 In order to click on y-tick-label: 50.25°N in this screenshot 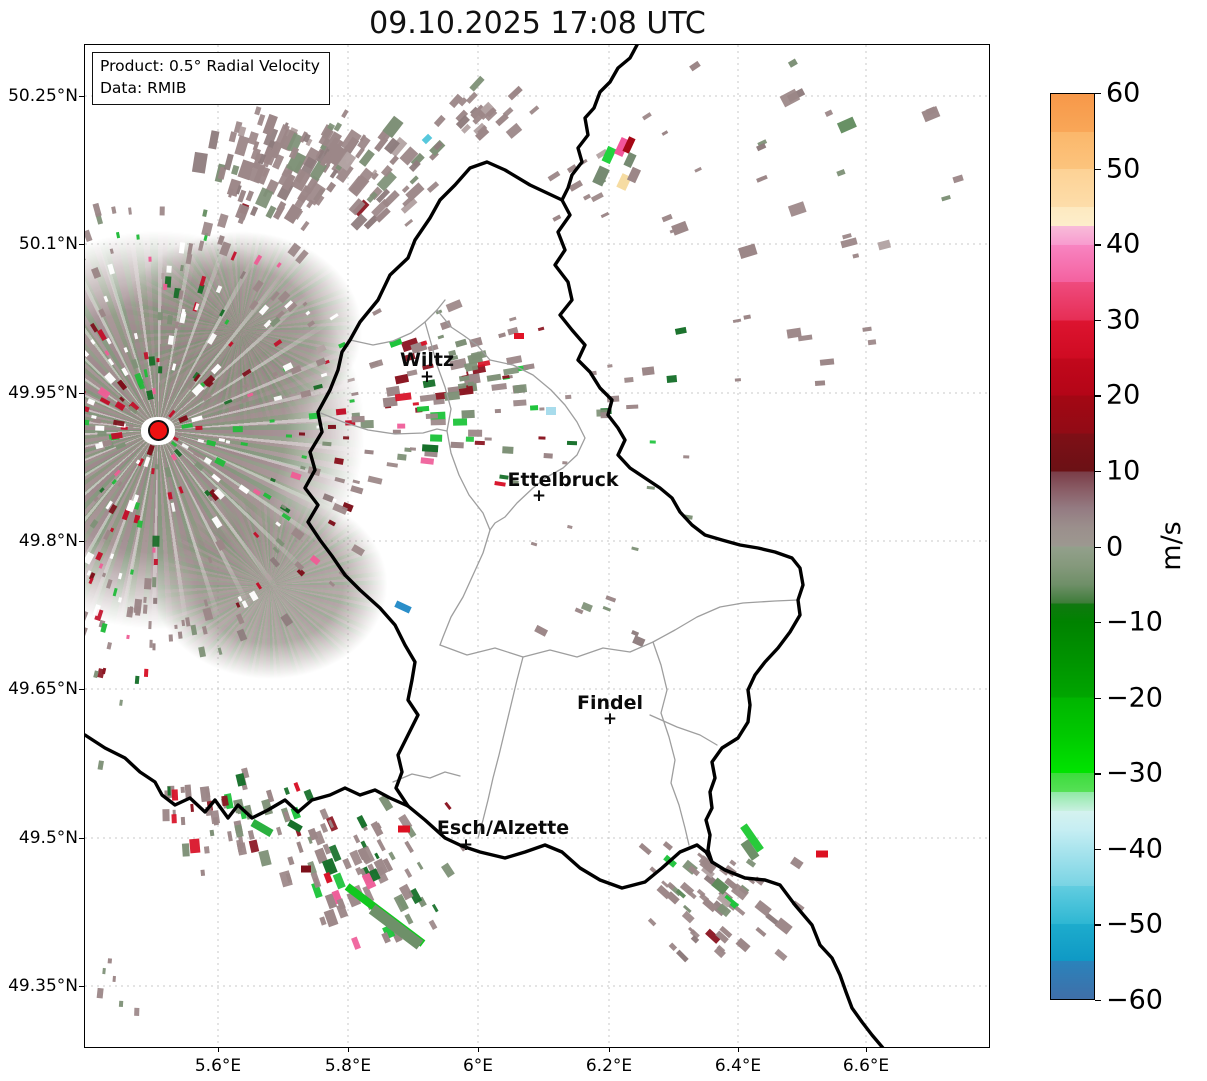, I will do `click(43, 96)`.